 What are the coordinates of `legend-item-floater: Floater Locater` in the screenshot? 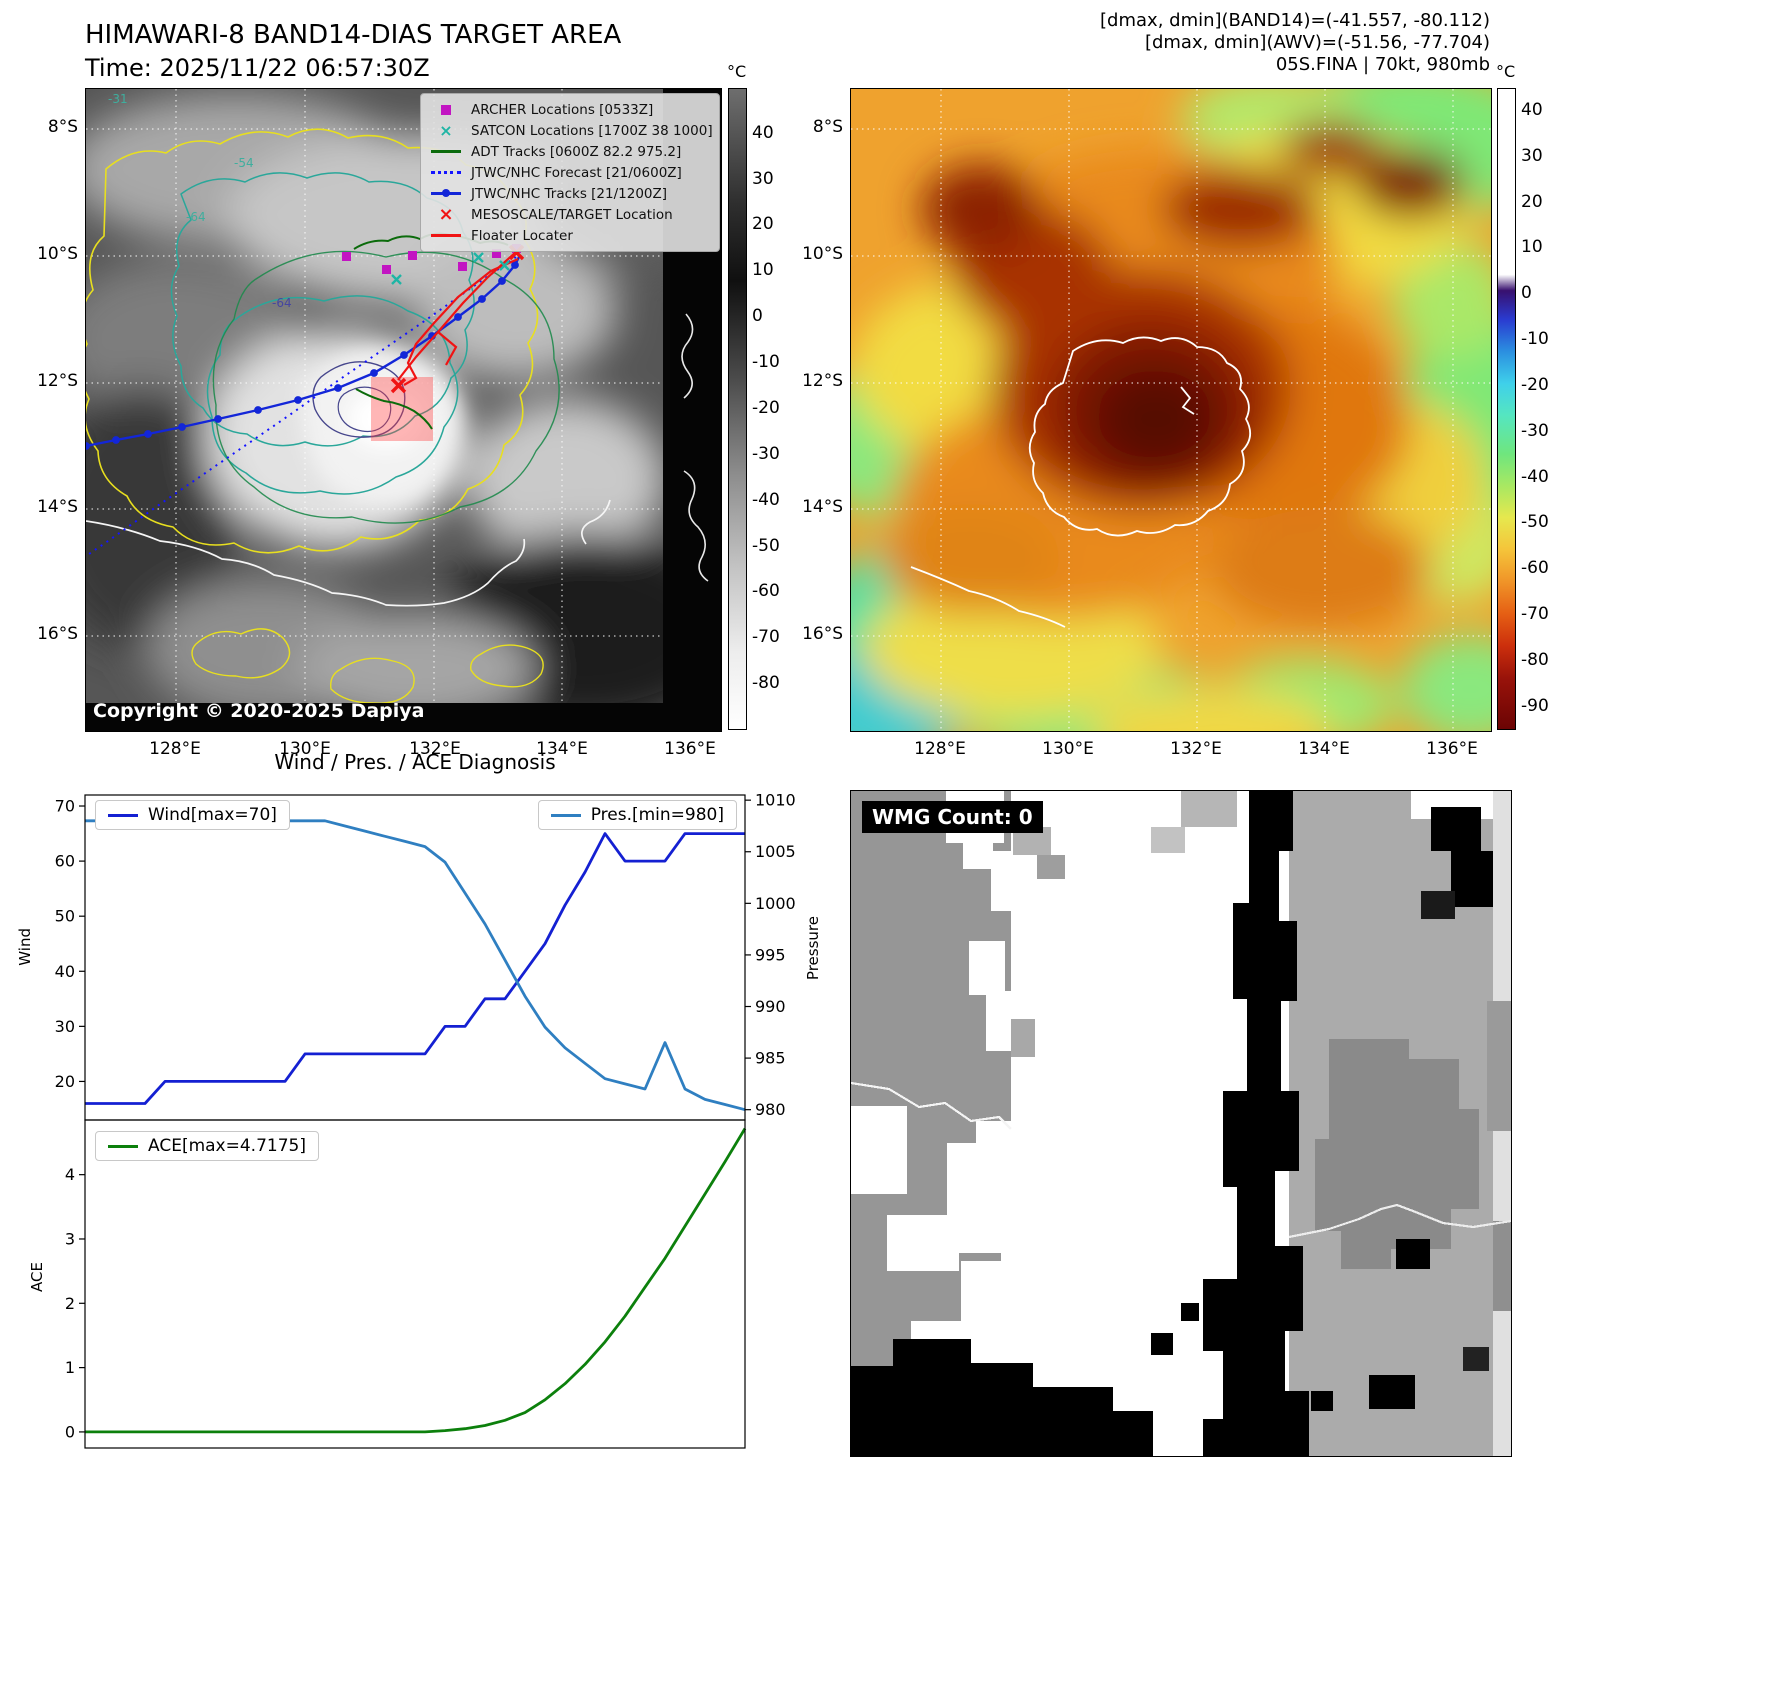 It's located at (570, 235).